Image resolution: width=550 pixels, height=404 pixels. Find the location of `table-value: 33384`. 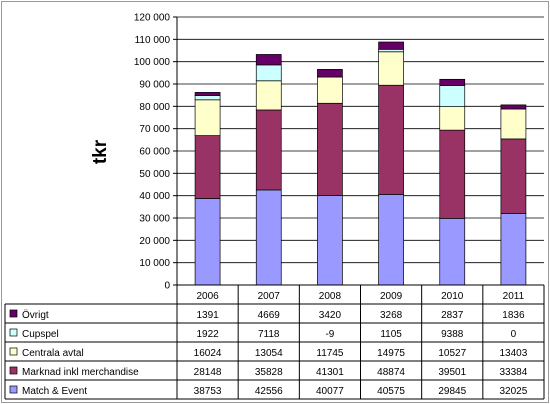

table-value: 33384 is located at coordinates (514, 372).